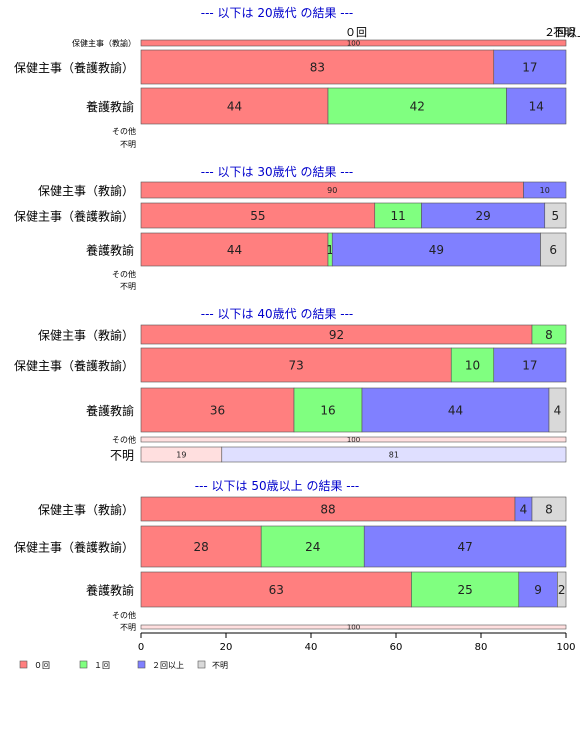  What do you see at coordinates (336, 335) in the screenshot?
I see `data-label: 92` at bounding box center [336, 335].